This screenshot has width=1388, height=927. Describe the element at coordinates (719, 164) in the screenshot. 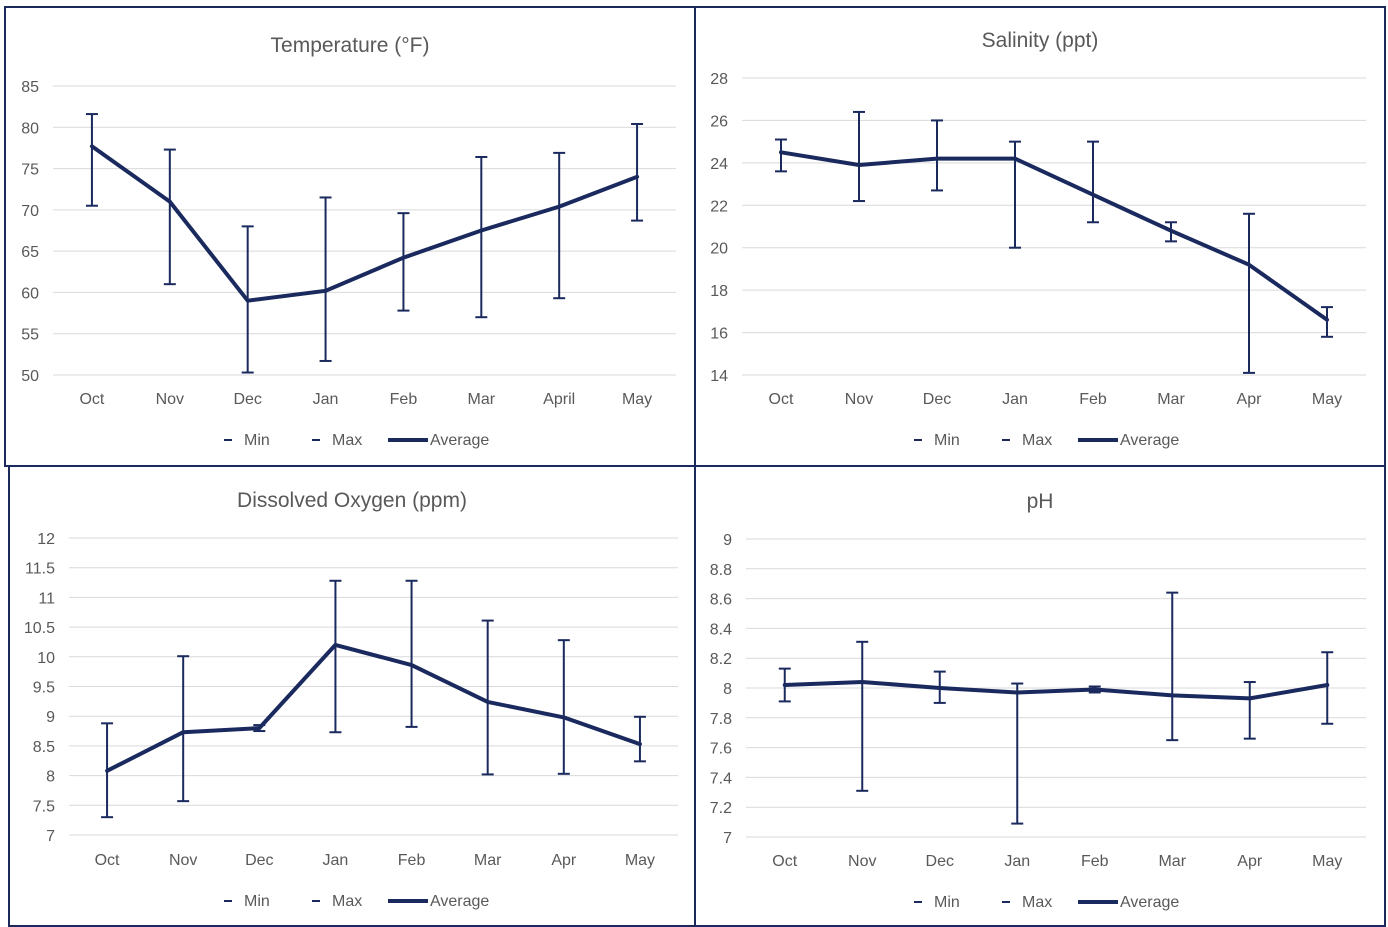

I see `y-tick-label: 24` at that location.